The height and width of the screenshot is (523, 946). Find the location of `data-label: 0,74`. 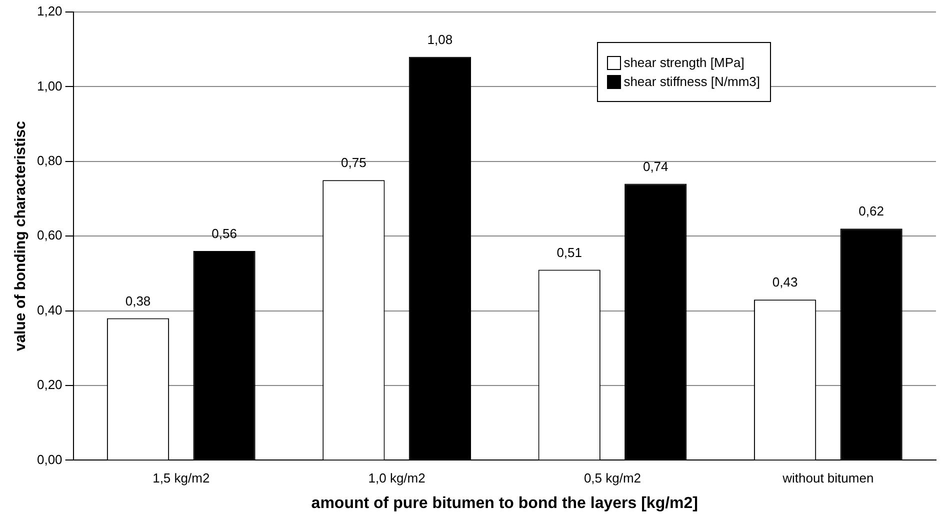

data-label: 0,74 is located at coordinates (655, 166).